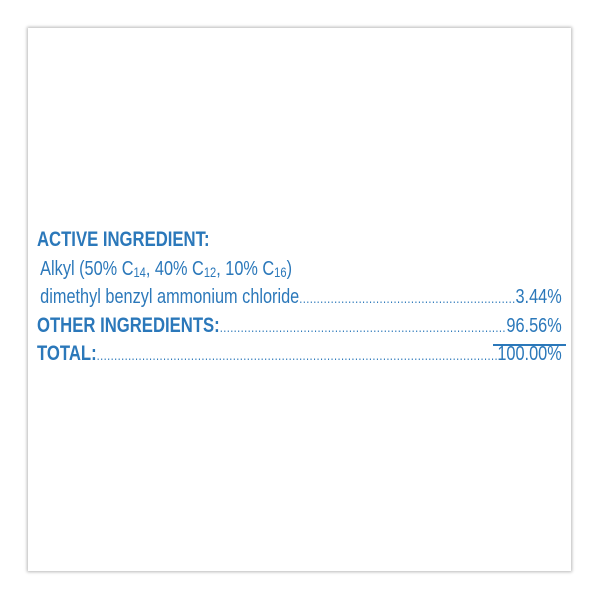  I want to click on text-part: , 10% C, so click(245, 268).